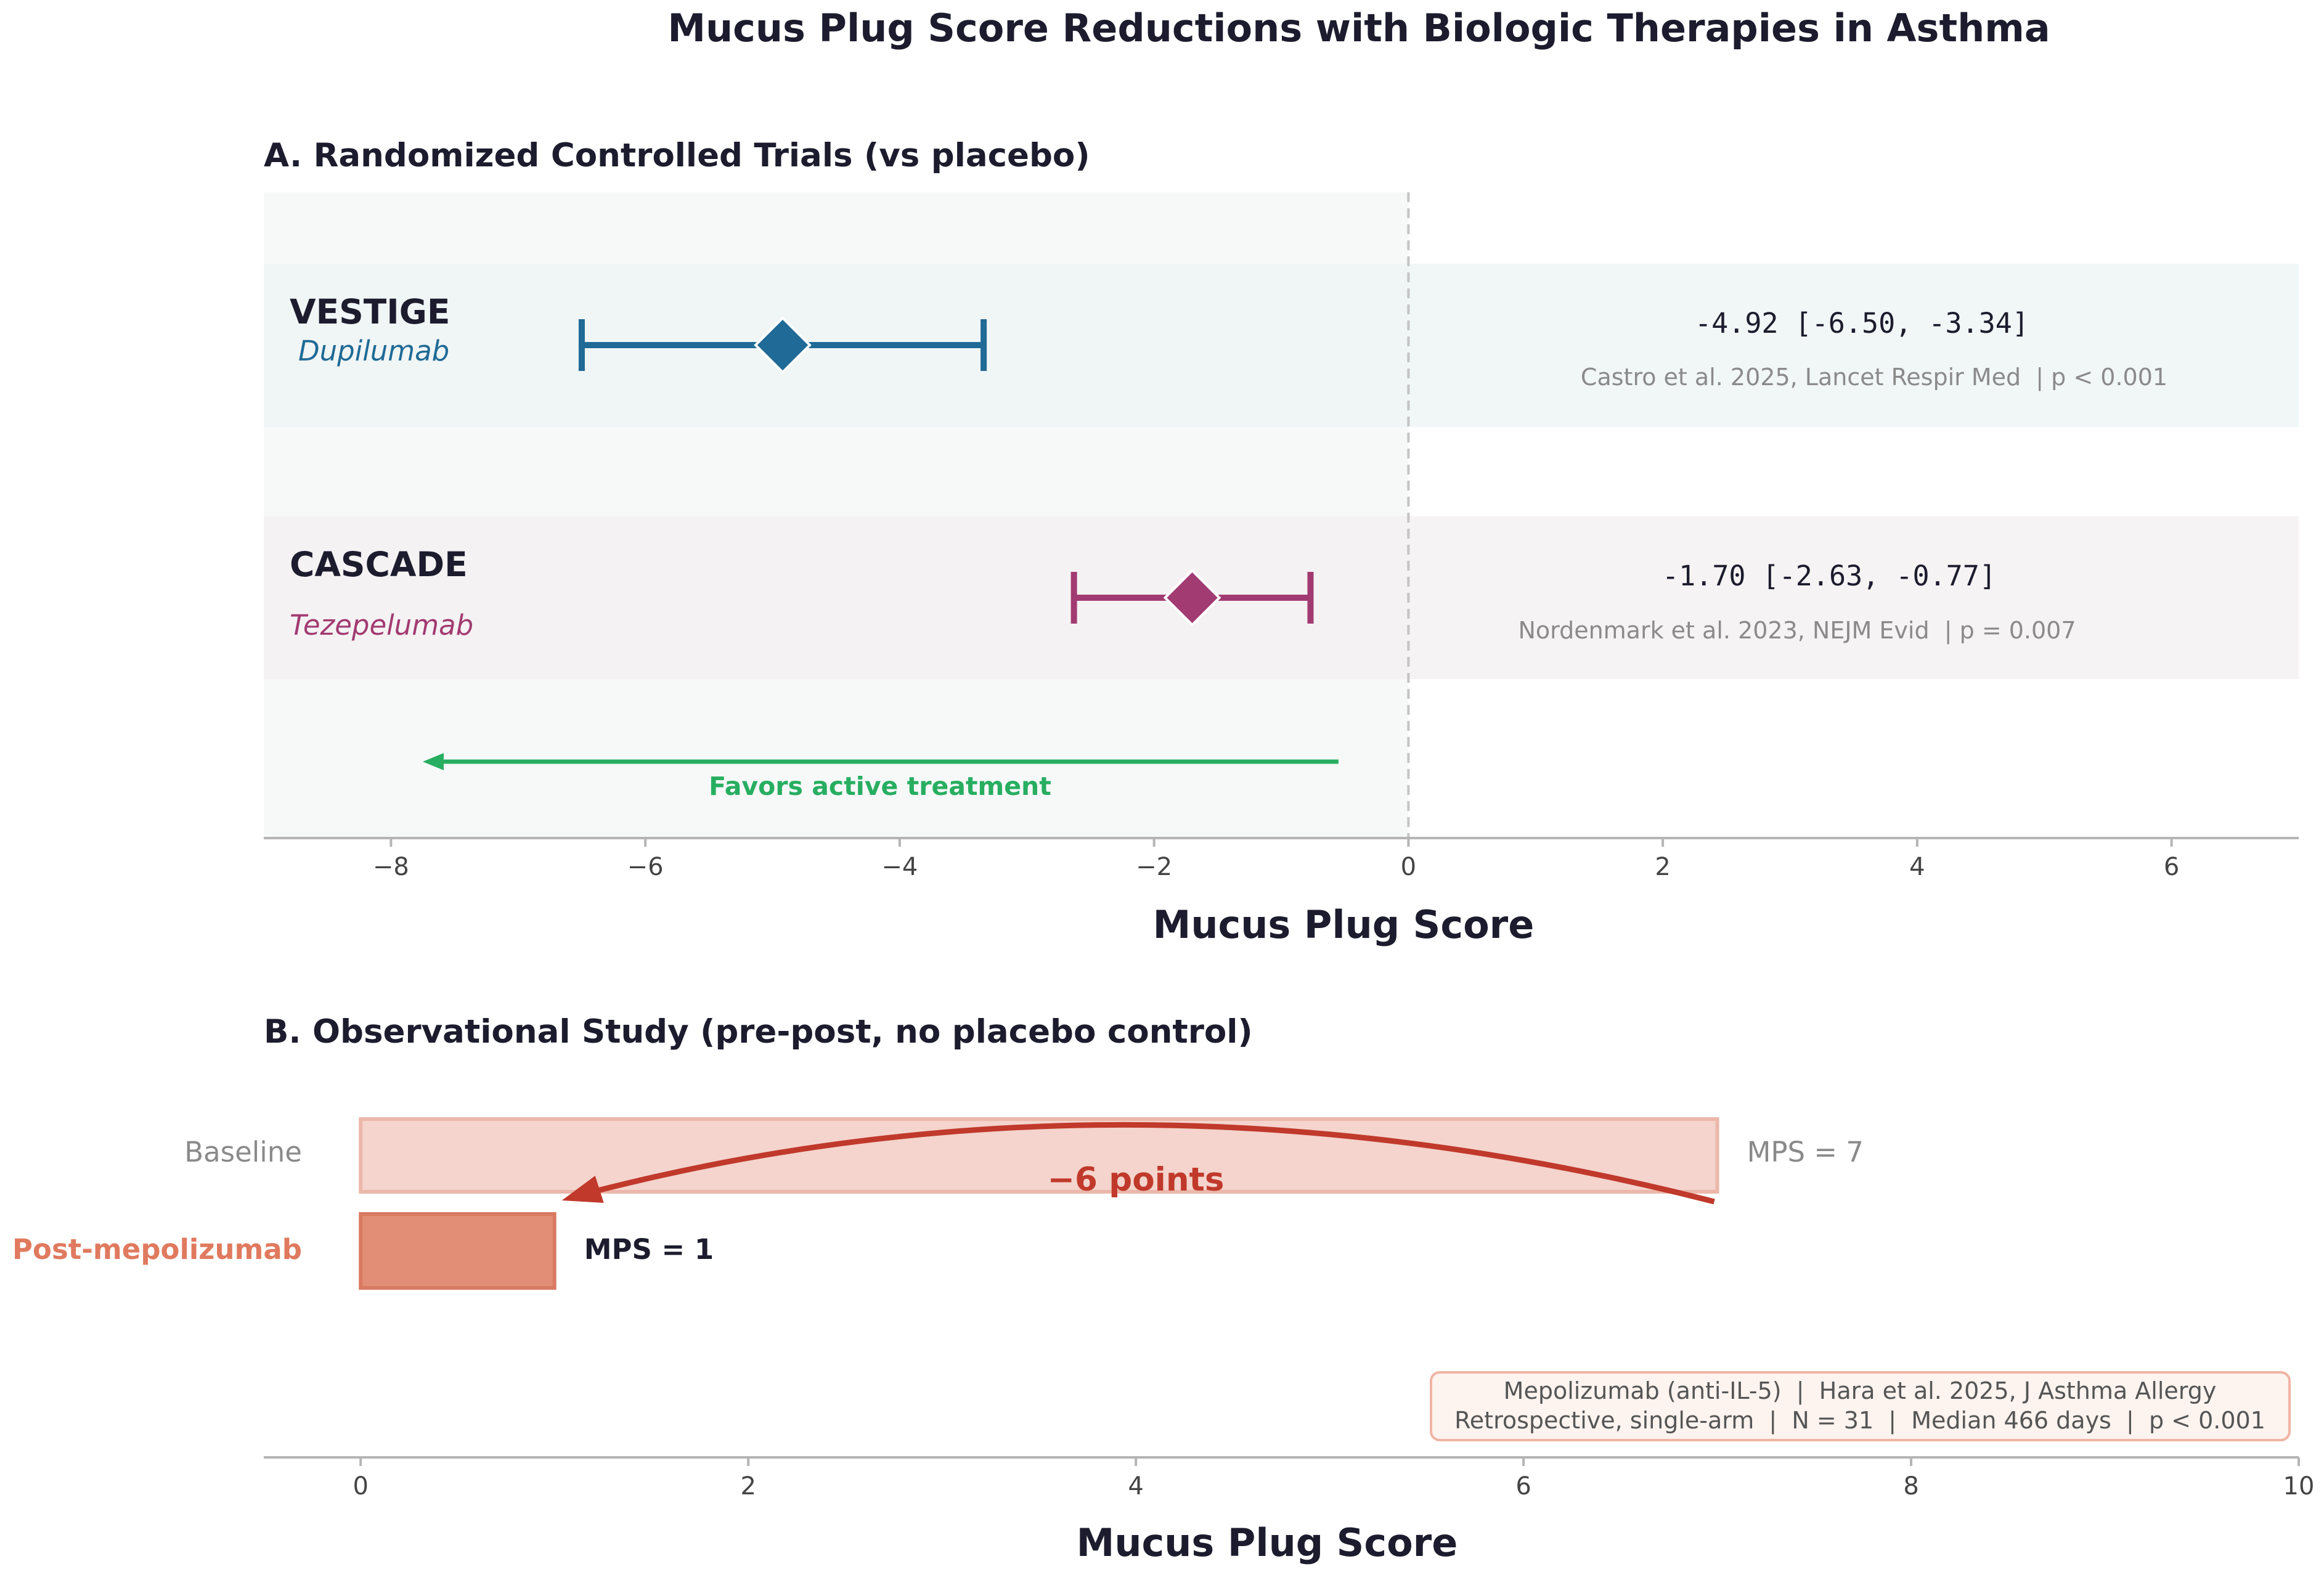 This screenshot has width=2324, height=1580. I want to click on favors-arrow: Favors active treatment, so click(880, 777).